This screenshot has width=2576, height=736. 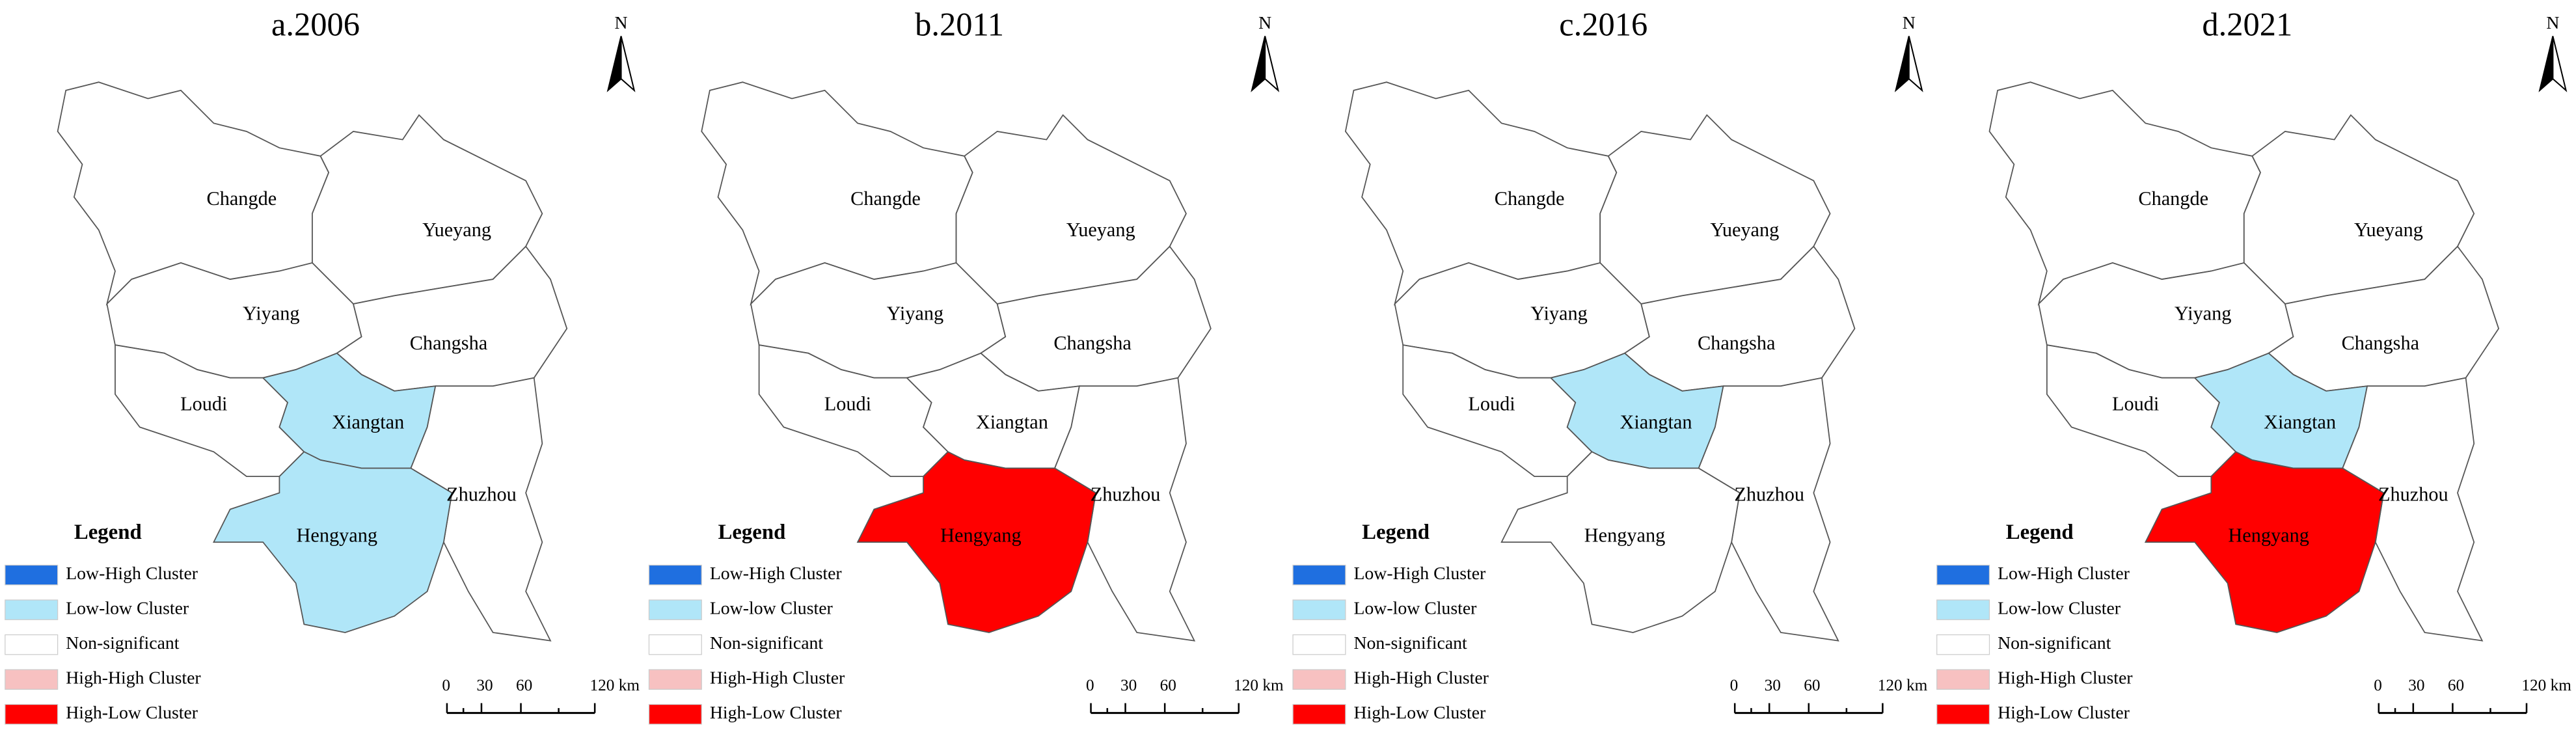 What do you see at coordinates (2247, 25) in the screenshot?
I see `panel-title: d.2021` at bounding box center [2247, 25].